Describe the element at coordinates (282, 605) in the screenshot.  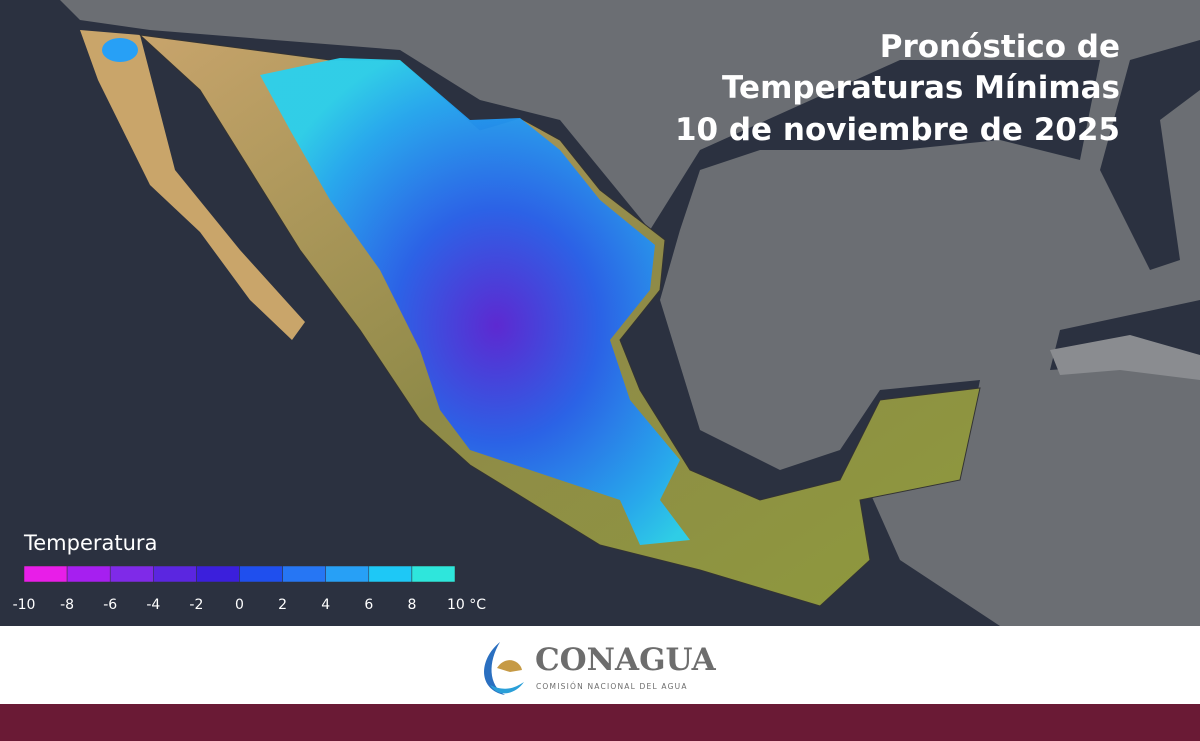
I see `legend-tick-label: 2` at that location.